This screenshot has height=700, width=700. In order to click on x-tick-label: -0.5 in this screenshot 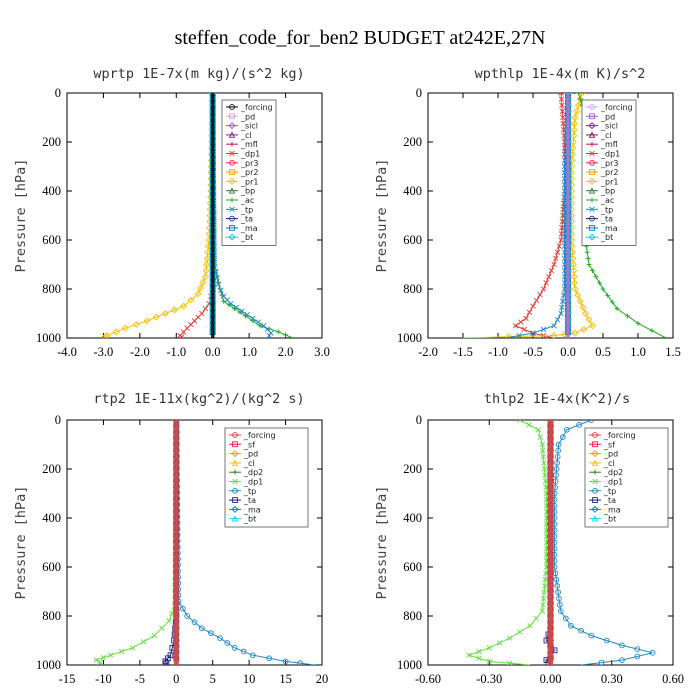, I will do `click(533, 352)`.